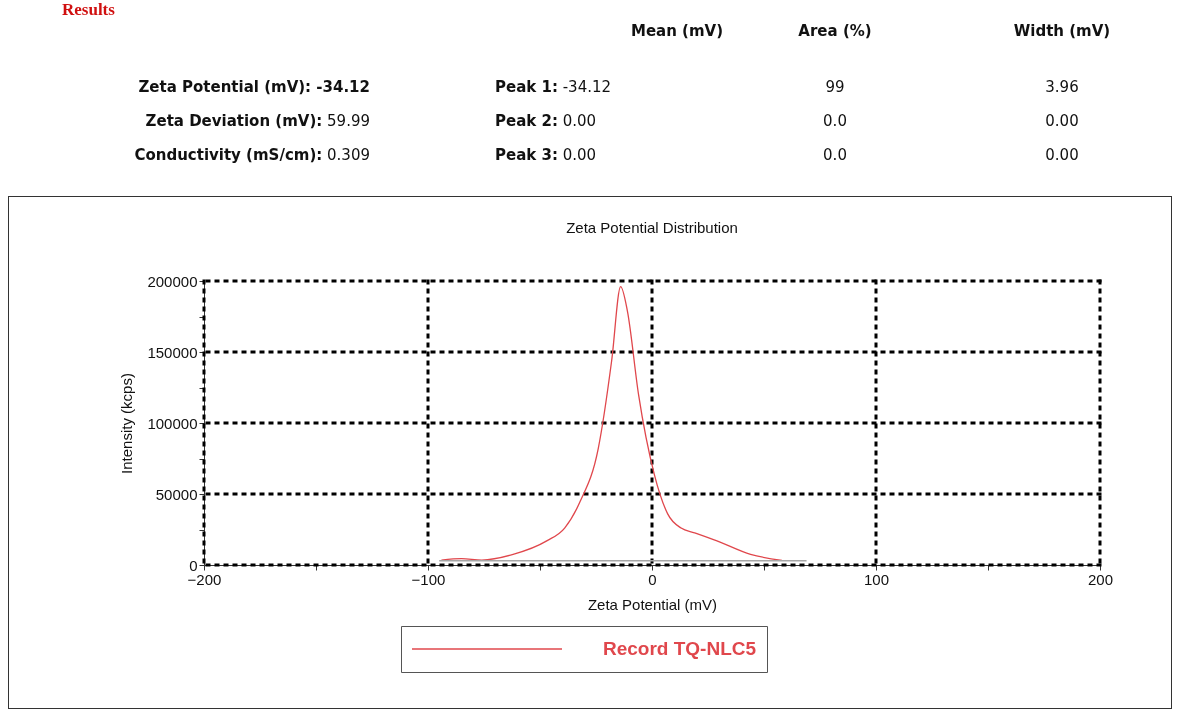  What do you see at coordinates (553, 87) in the screenshot?
I see `text: Peak 1: -34.12` at bounding box center [553, 87].